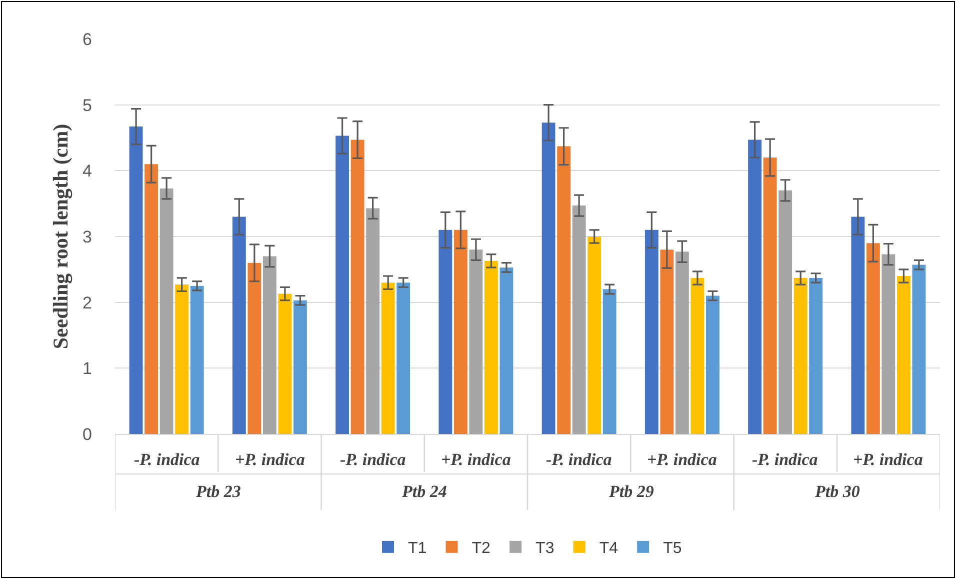 Image resolution: width=956 pixels, height=579 pixels. I want to click on legend-label: T3, so click(545, 549).